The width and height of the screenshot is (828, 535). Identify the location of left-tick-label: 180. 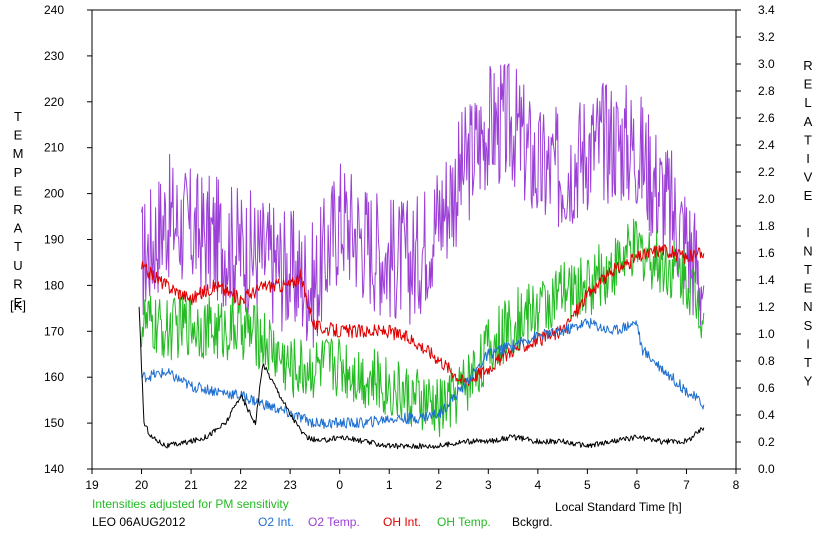
(54, 285).